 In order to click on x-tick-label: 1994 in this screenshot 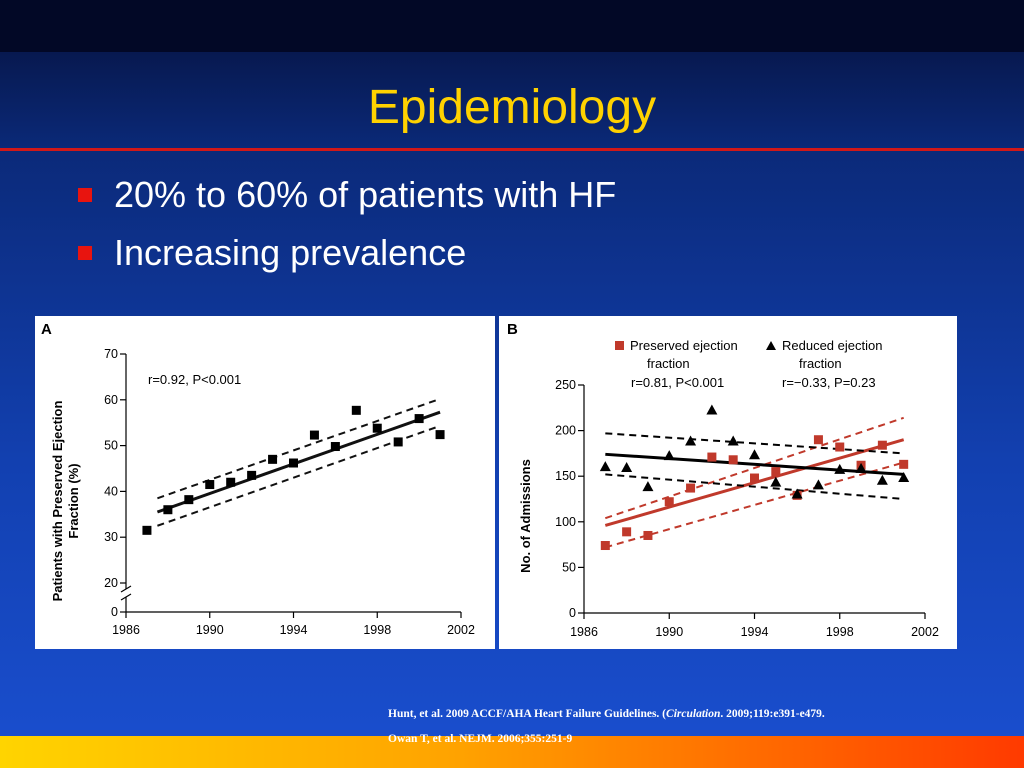, I will do `click(294, 630)`.